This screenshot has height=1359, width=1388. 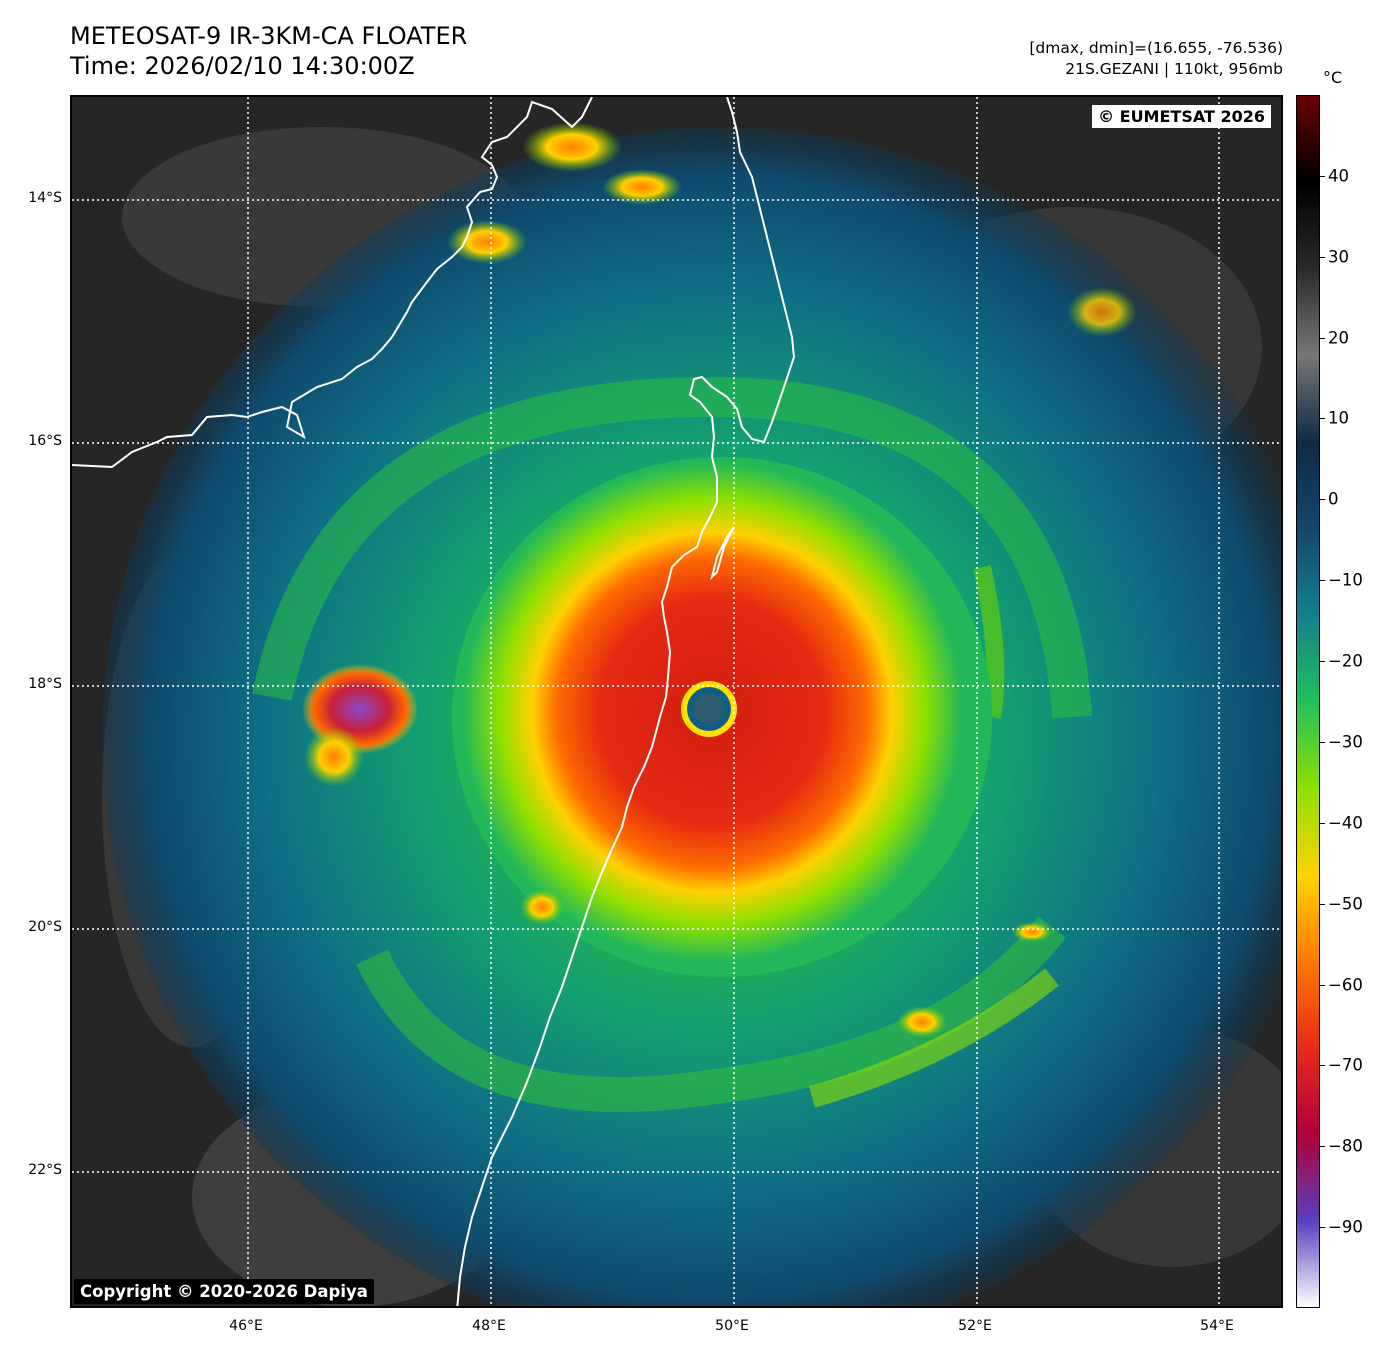 What do you see at coordinates (975, 1326) in the screenshot?
I see `lon-label-52e: 52°E` at bounding box center [975, 1326].